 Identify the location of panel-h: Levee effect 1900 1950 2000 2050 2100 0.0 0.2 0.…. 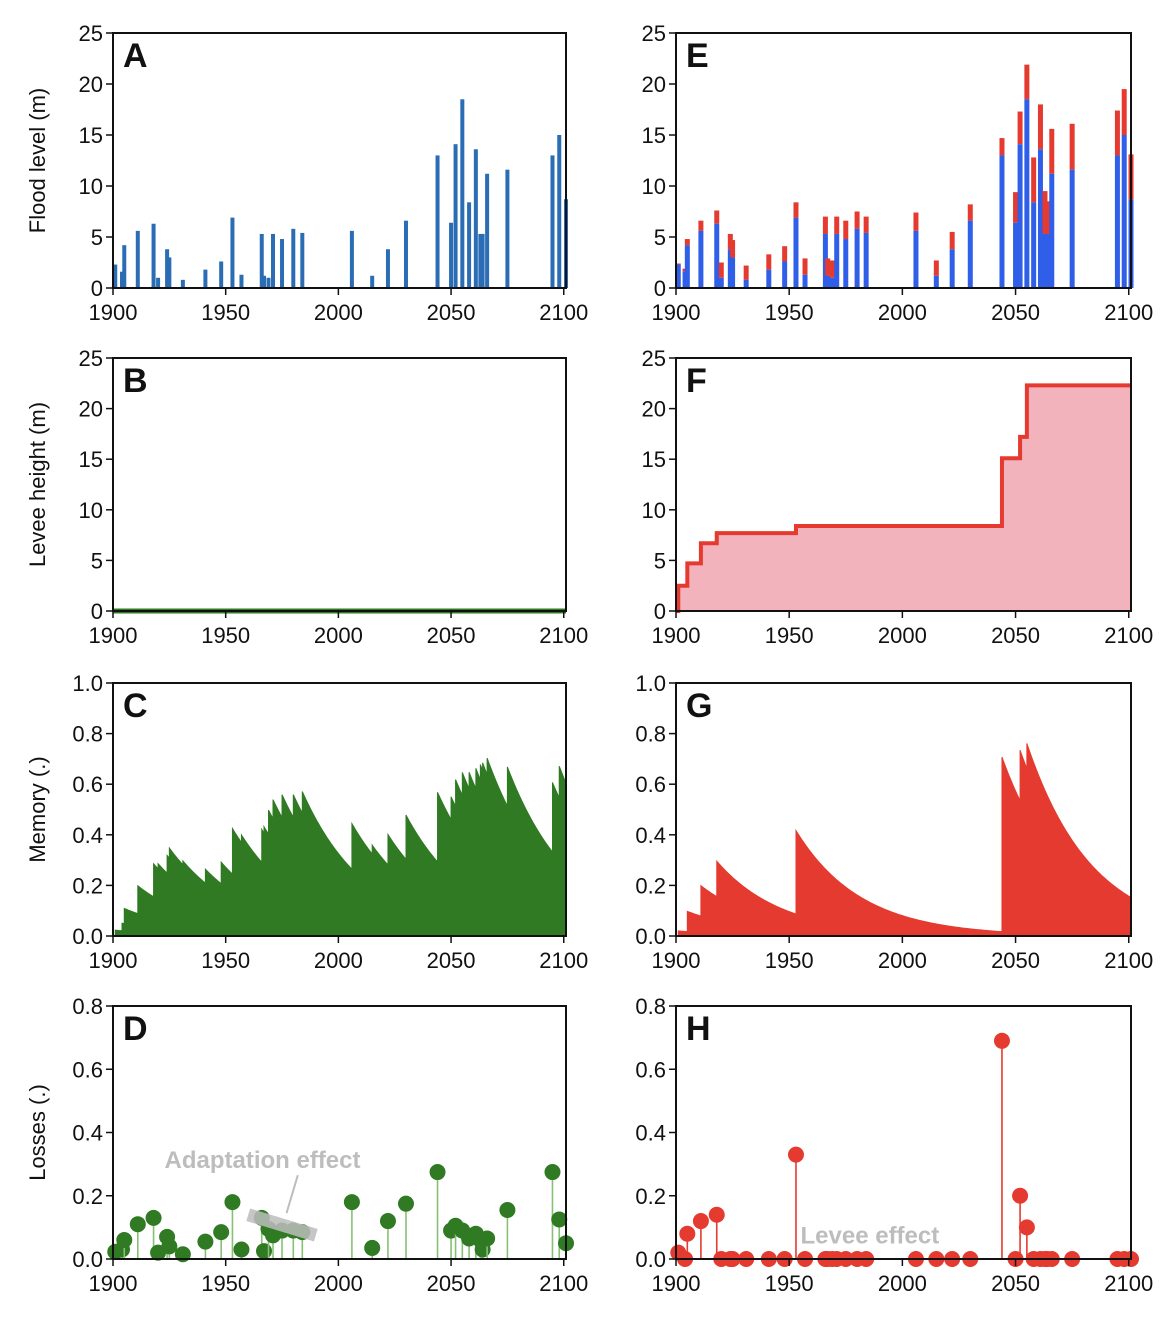
(894, 1145).